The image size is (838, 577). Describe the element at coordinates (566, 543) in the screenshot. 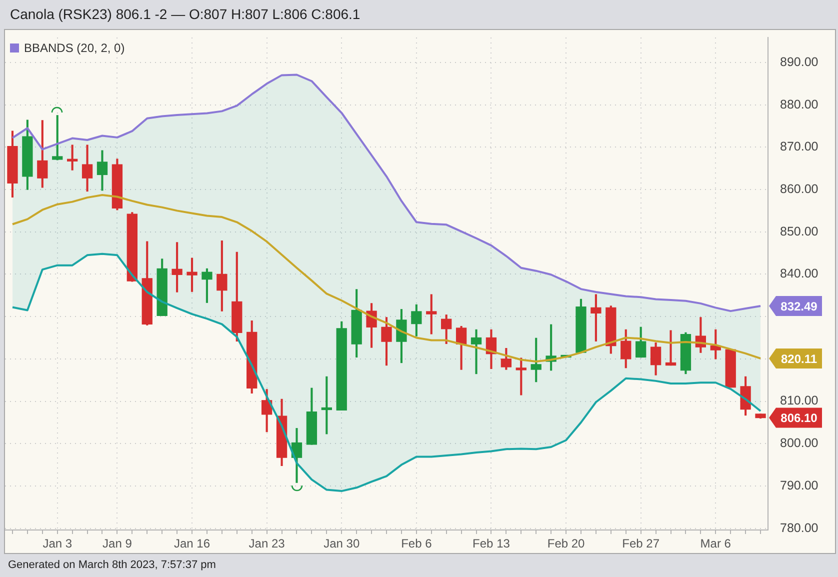

I see `x-tick-label: Feb 20` at that location.